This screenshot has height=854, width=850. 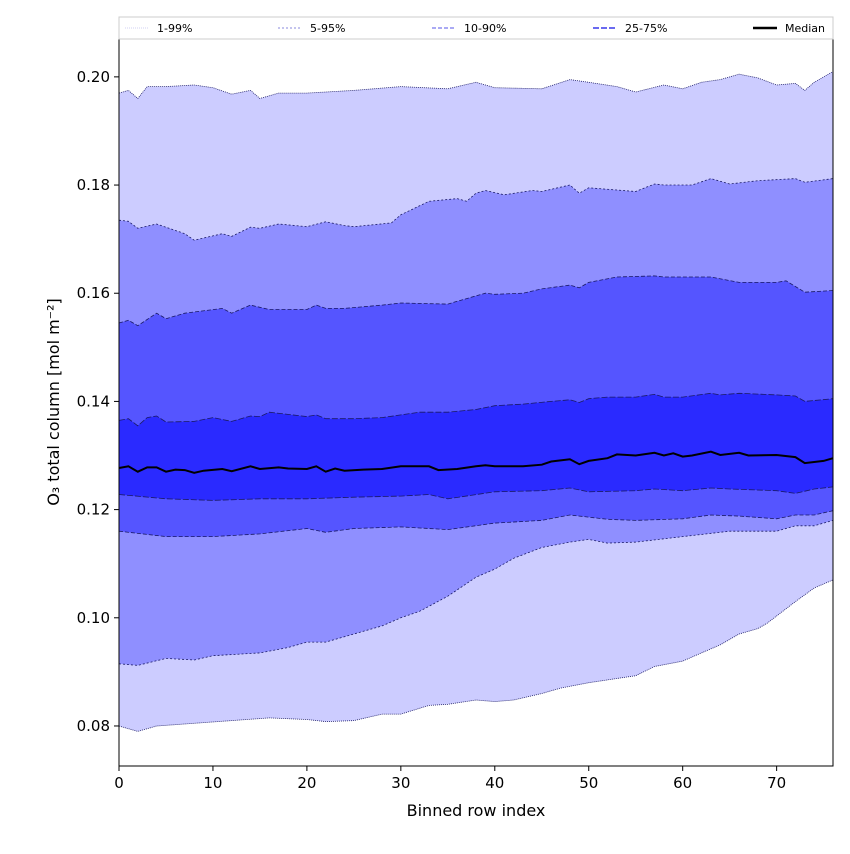 I want to click on x-tick-label: 10, so click(x=212, y=783).